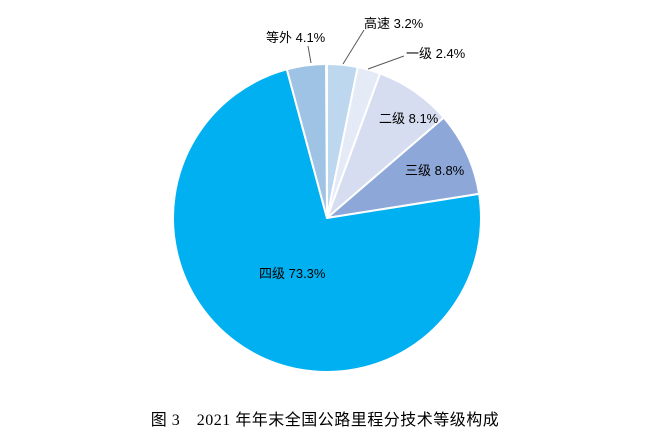 The height and width of the screenshot is (440, 650). I want to click on slice-label-erji: 二级 8.1%, so click(409, 118).